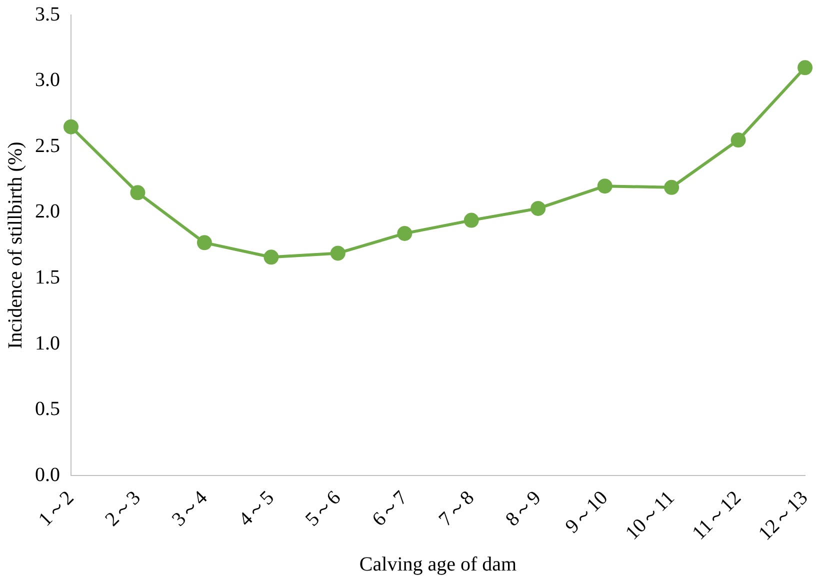 This screenshot has height=581, width=825. Describe the element at coordinates (390, 508) in the screenshot. I see `x-tick-label: 6～7` at that location.